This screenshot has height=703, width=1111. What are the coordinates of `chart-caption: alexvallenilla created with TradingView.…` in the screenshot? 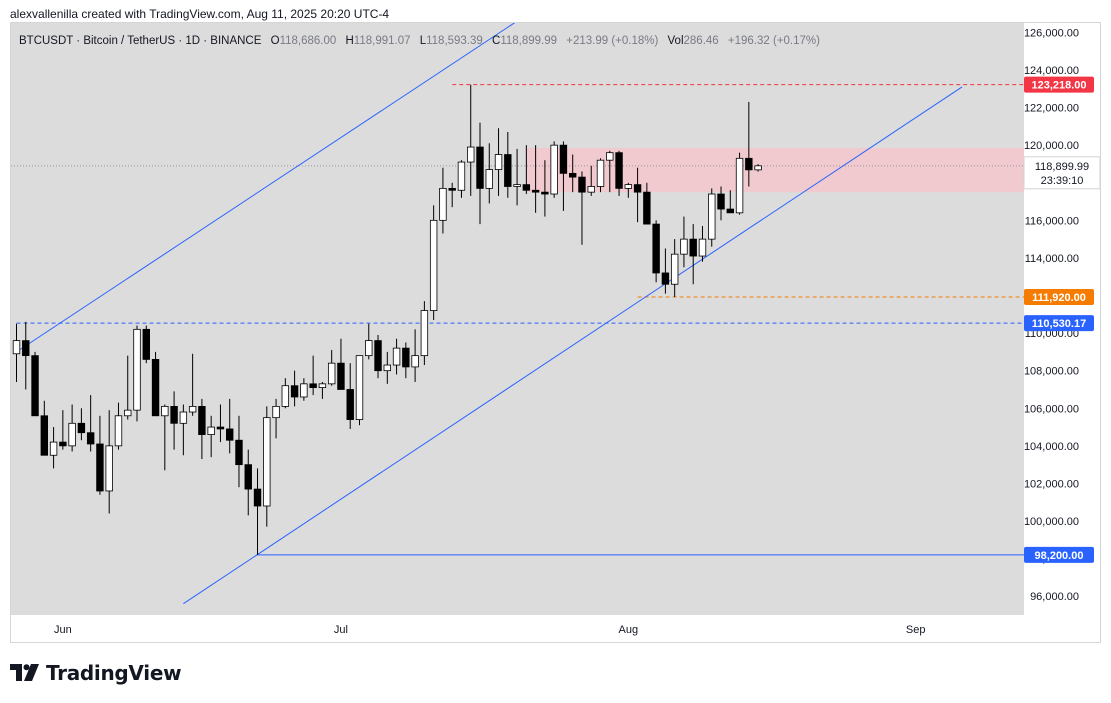 It's located at (200, 14).